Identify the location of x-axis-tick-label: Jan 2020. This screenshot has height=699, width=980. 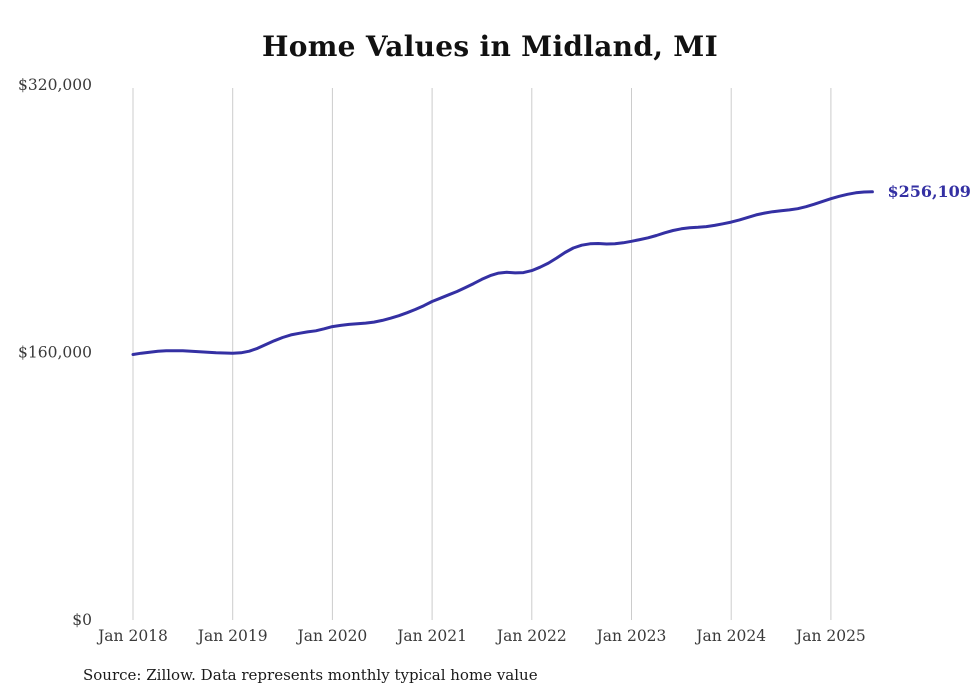
(331, 636).